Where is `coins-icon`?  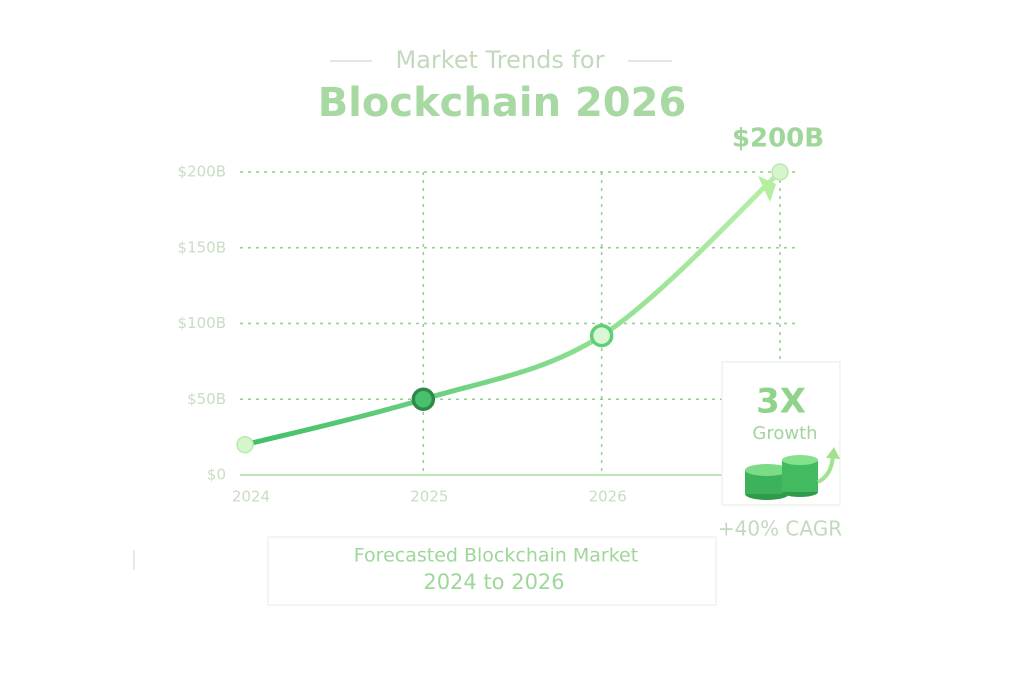
coins-icon is located at coordinates (792, 473).